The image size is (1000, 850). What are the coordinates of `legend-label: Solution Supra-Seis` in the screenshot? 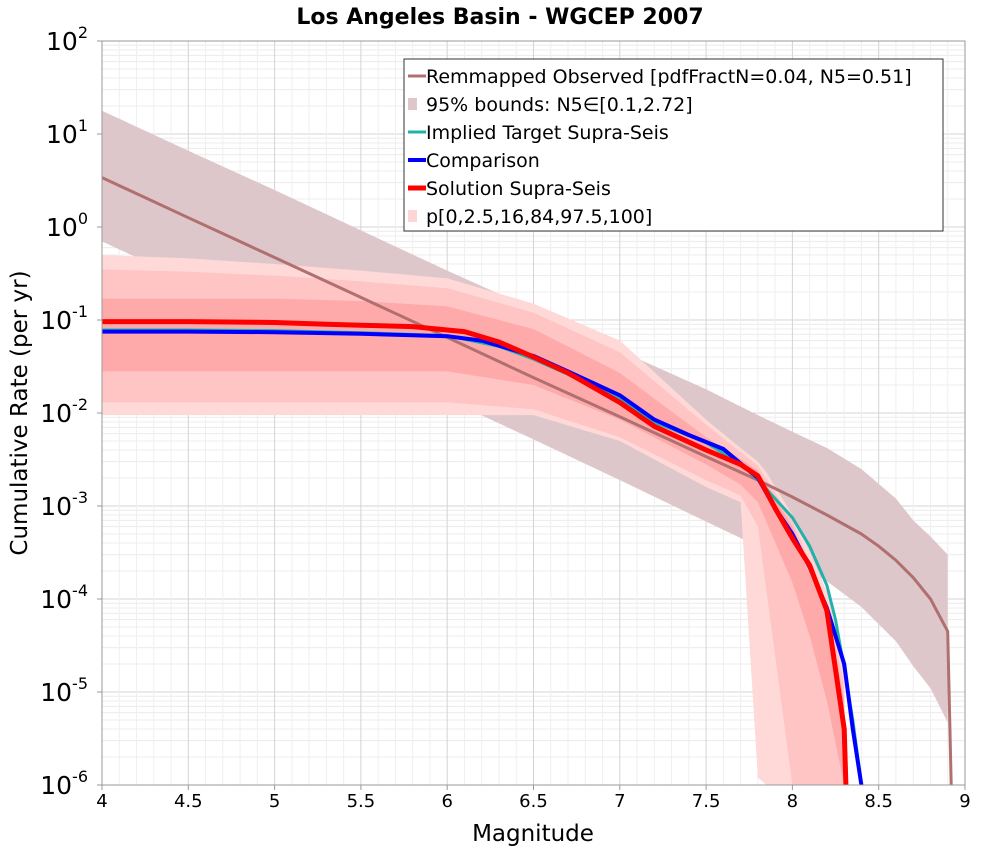 It's located at (518, 189).